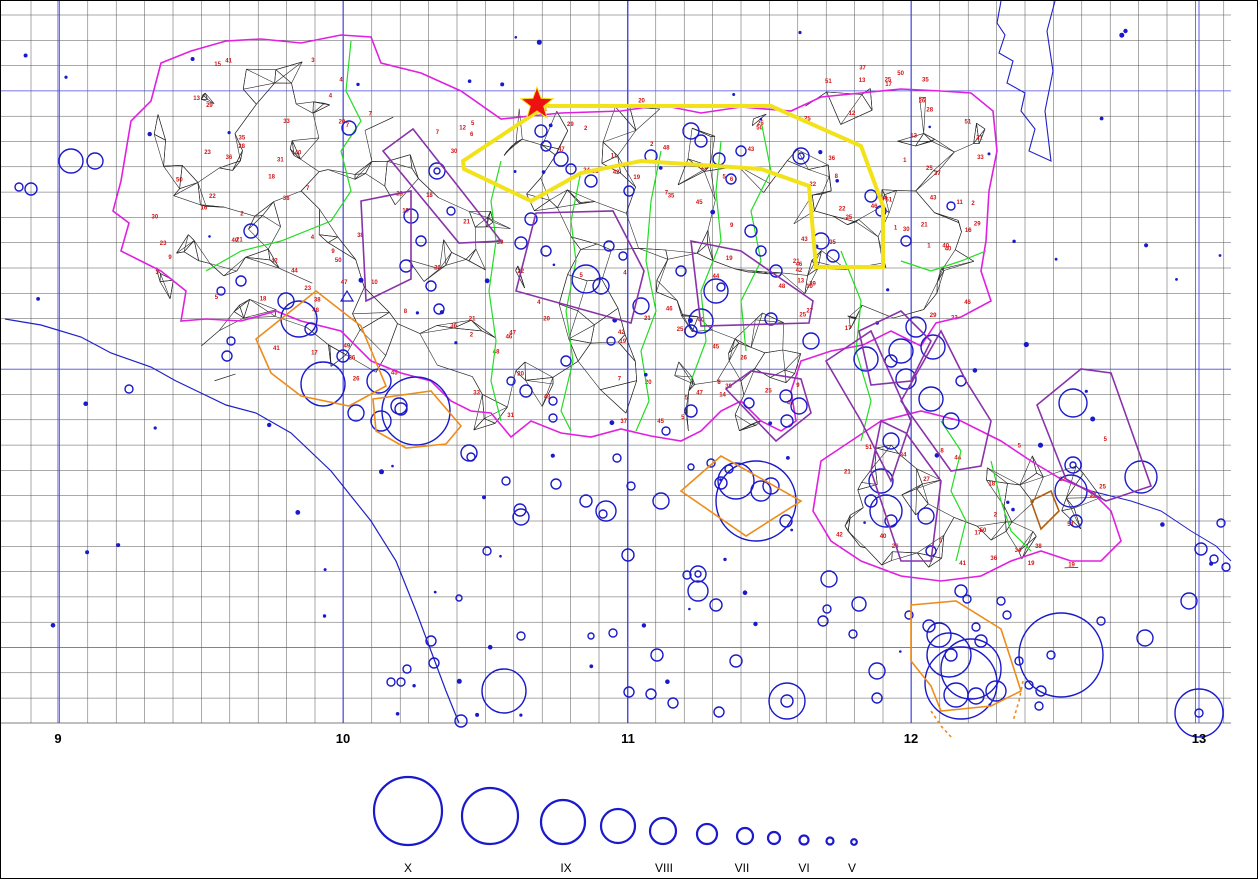 Image resolution: width=1260 pixels, height=881 pixels. I want to click on district-number: 19, so click(1071, 566).